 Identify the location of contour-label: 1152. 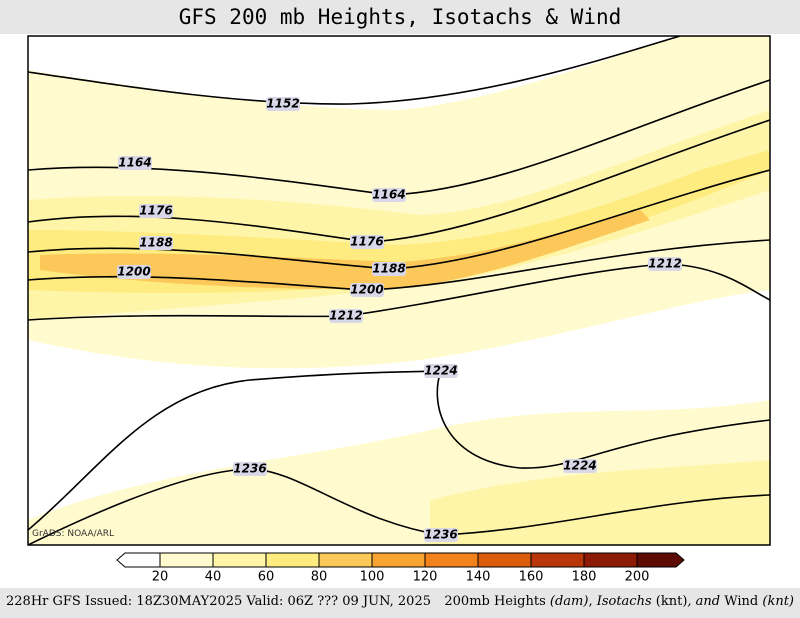
(282, 104).